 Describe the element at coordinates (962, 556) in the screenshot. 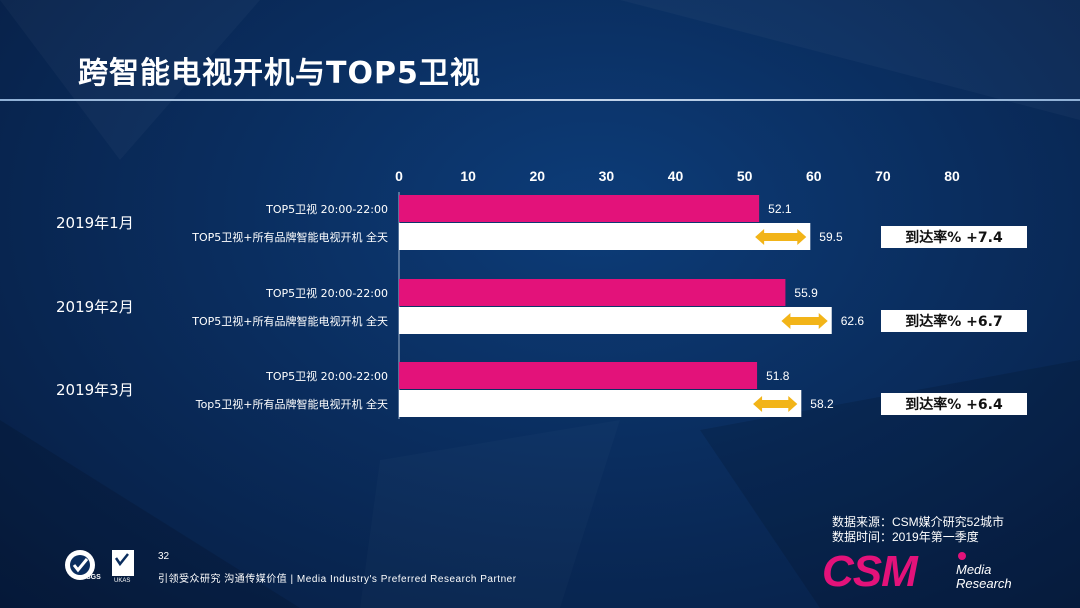

I see `registered-mark` at that location.